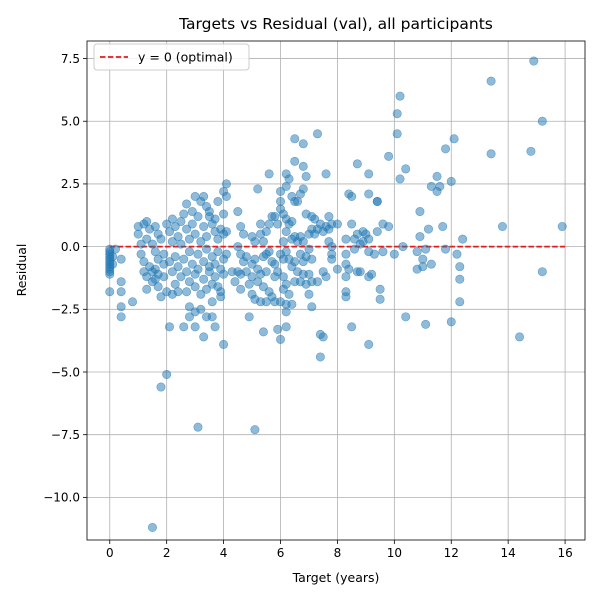 The width and height of the screenshot is (600, 600). What do you see at coordinates (394, 553) in the screenshot?
I see `x-tick-label: 10` at bounding box center [394, 553].